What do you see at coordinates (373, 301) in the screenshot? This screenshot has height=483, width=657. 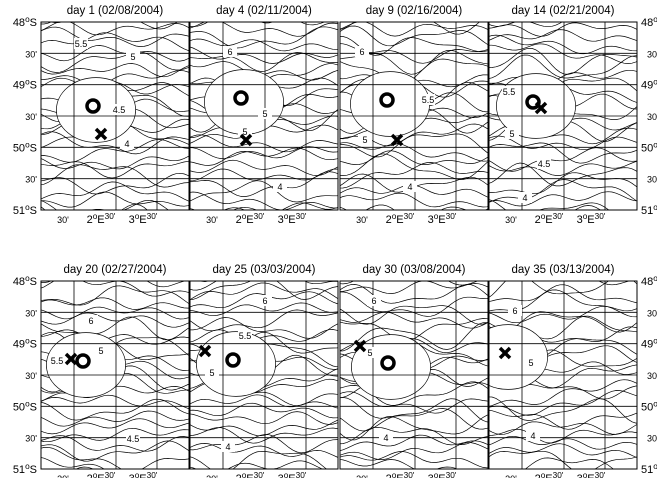 I see `contour-label: 6` at bounding box center [373, 301].